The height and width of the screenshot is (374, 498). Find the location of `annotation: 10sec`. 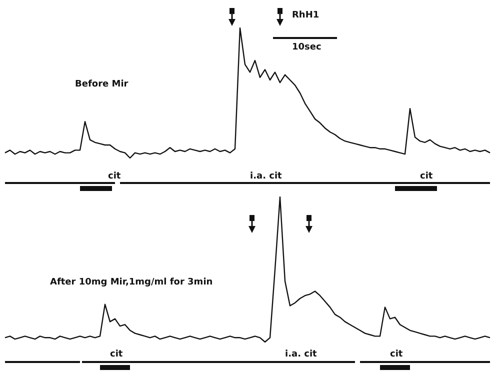

annotation: 10sec is located at coordinates (307, 47).